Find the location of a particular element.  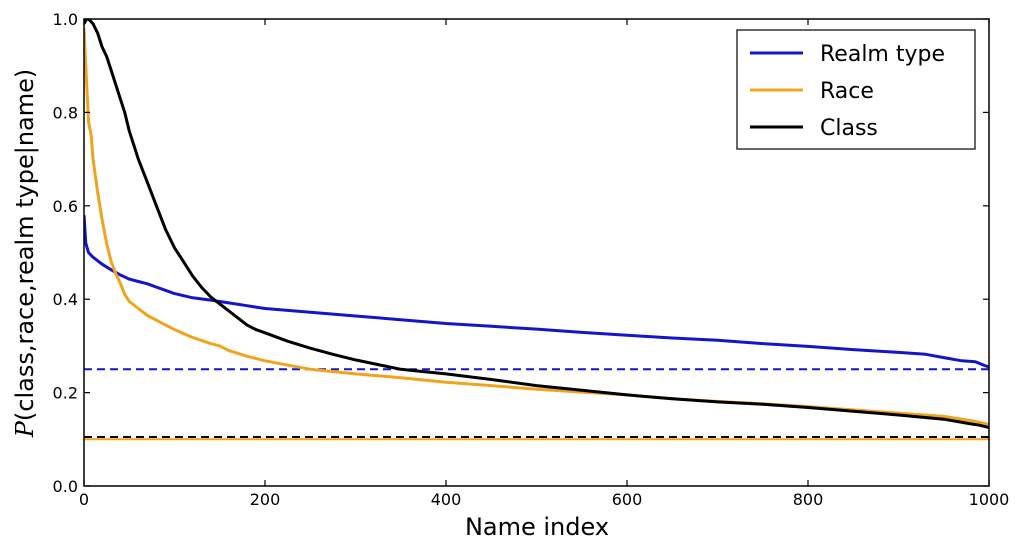

y-axis-label-rest: (class,race,realm type|name) is located at coordinates (25, 245).